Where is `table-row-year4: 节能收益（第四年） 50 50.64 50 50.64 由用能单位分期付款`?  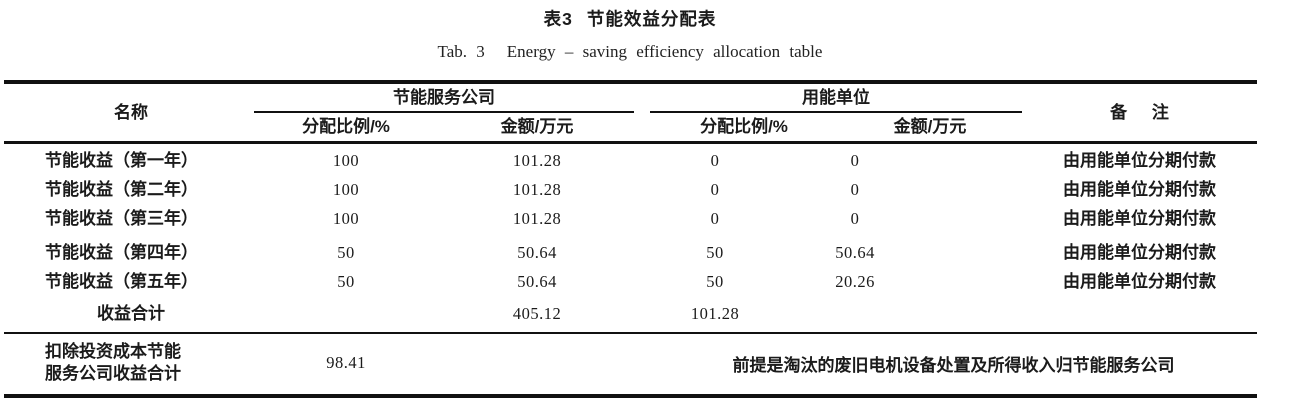 table-row-year4: 节能收益（第四年） 50 50.64 50 50.64 由用能单位分期付款 is located at coordinates (633, 253).